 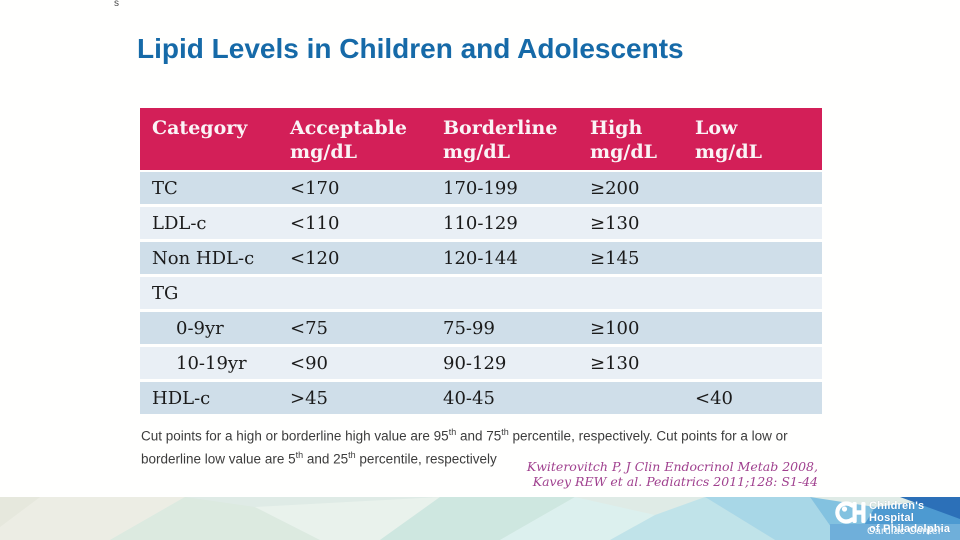 What do you see at coordinates (200, 128) in the screenshot?
I see `header-line: Category` at bounding box center [200, 128].